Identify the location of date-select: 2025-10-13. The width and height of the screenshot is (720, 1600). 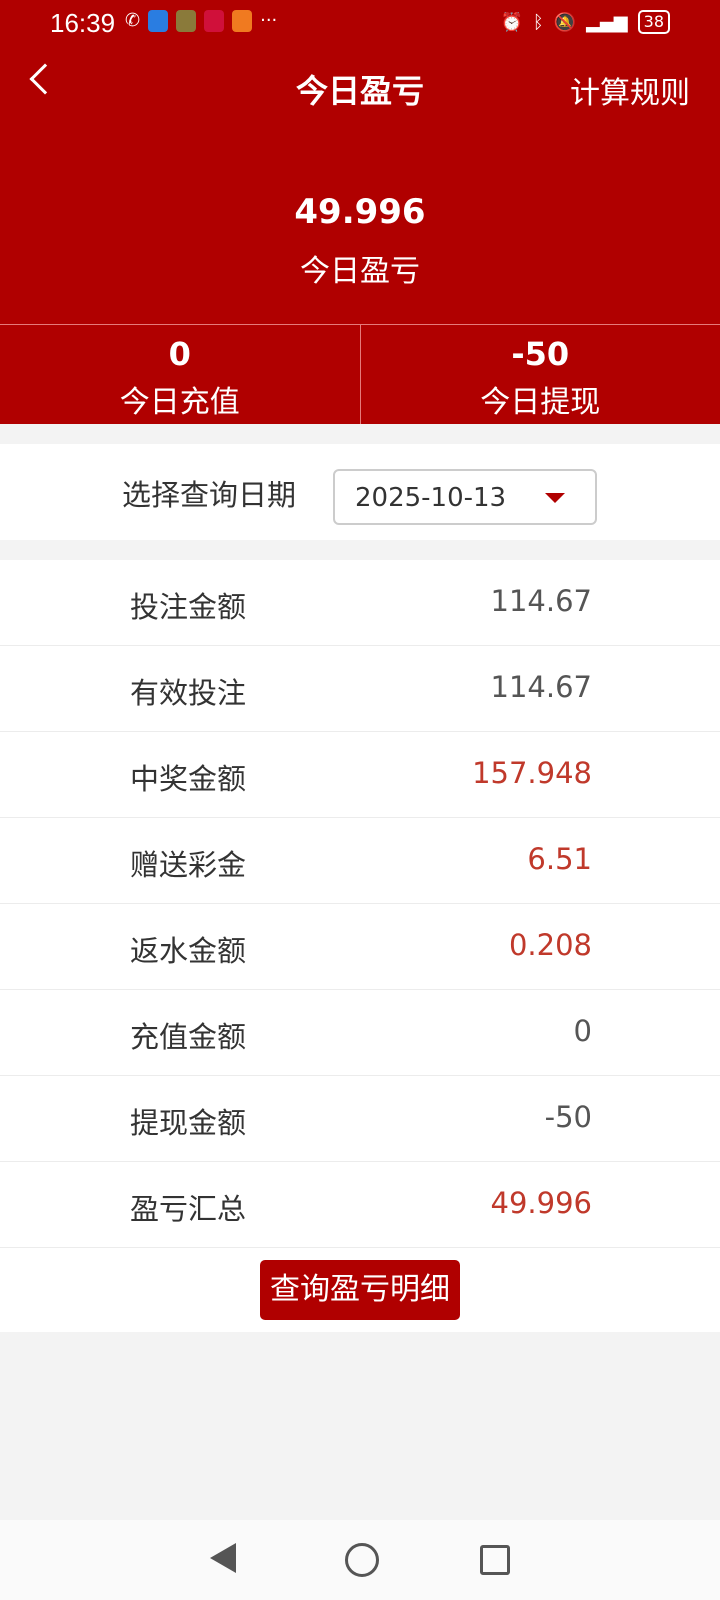
(465, 497).